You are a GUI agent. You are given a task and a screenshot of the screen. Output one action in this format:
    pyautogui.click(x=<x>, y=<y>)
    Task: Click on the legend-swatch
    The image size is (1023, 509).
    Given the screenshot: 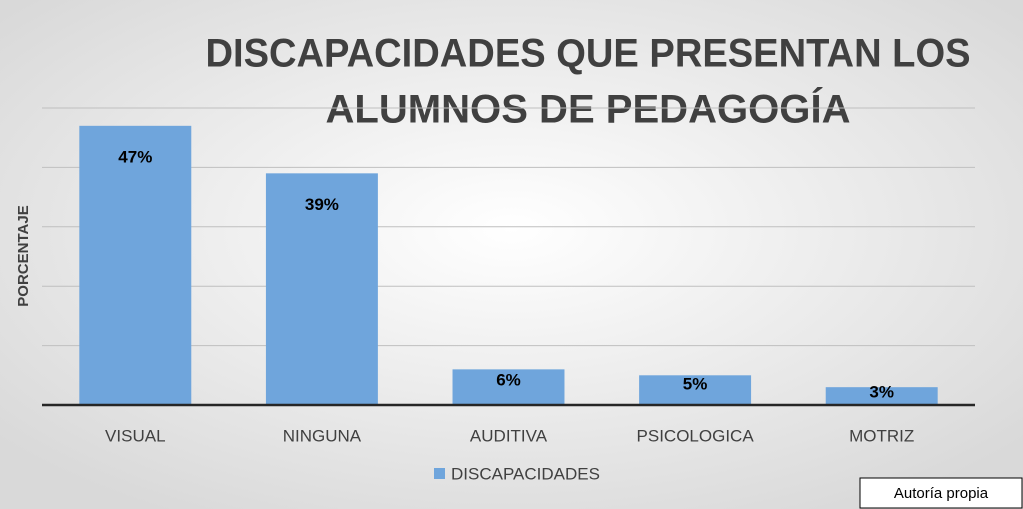 What is the action you would take?
    pyautogui.click(x=439, y=473)
    